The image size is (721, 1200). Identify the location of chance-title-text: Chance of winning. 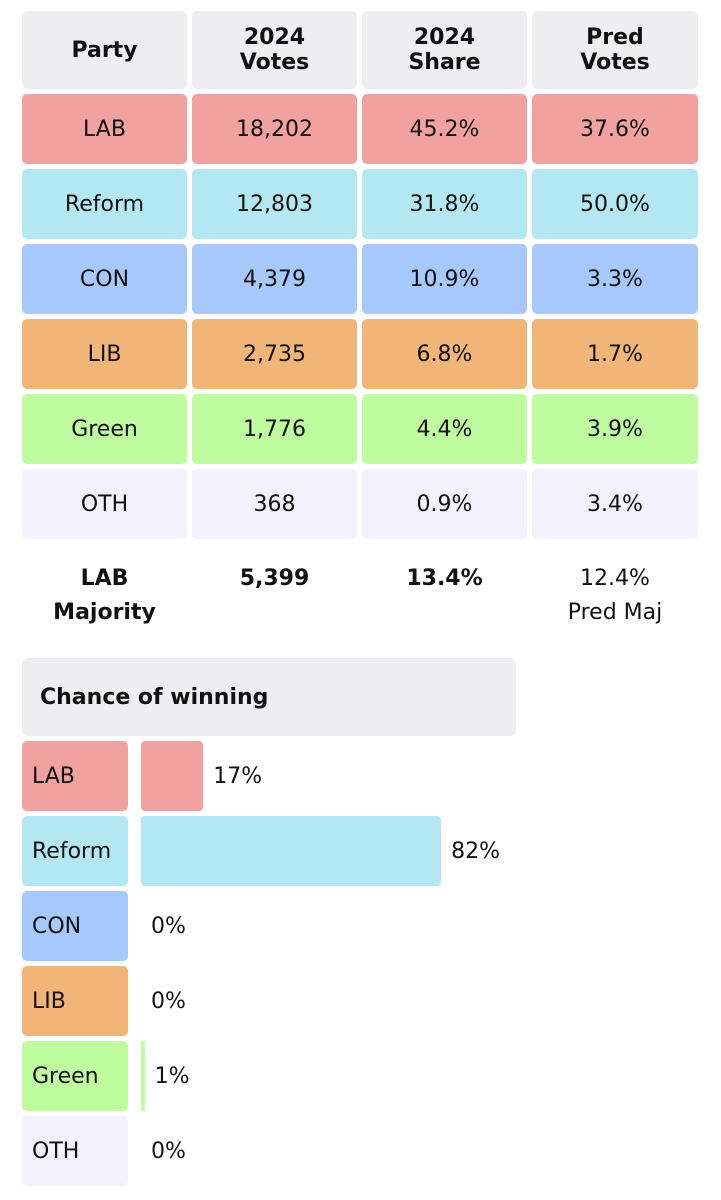
(154, 697).